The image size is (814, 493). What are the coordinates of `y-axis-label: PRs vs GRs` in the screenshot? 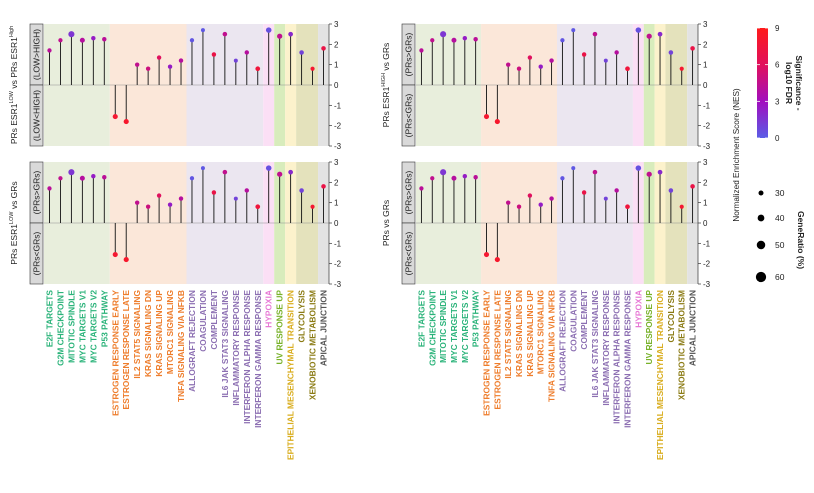 It's located at (386, 223).